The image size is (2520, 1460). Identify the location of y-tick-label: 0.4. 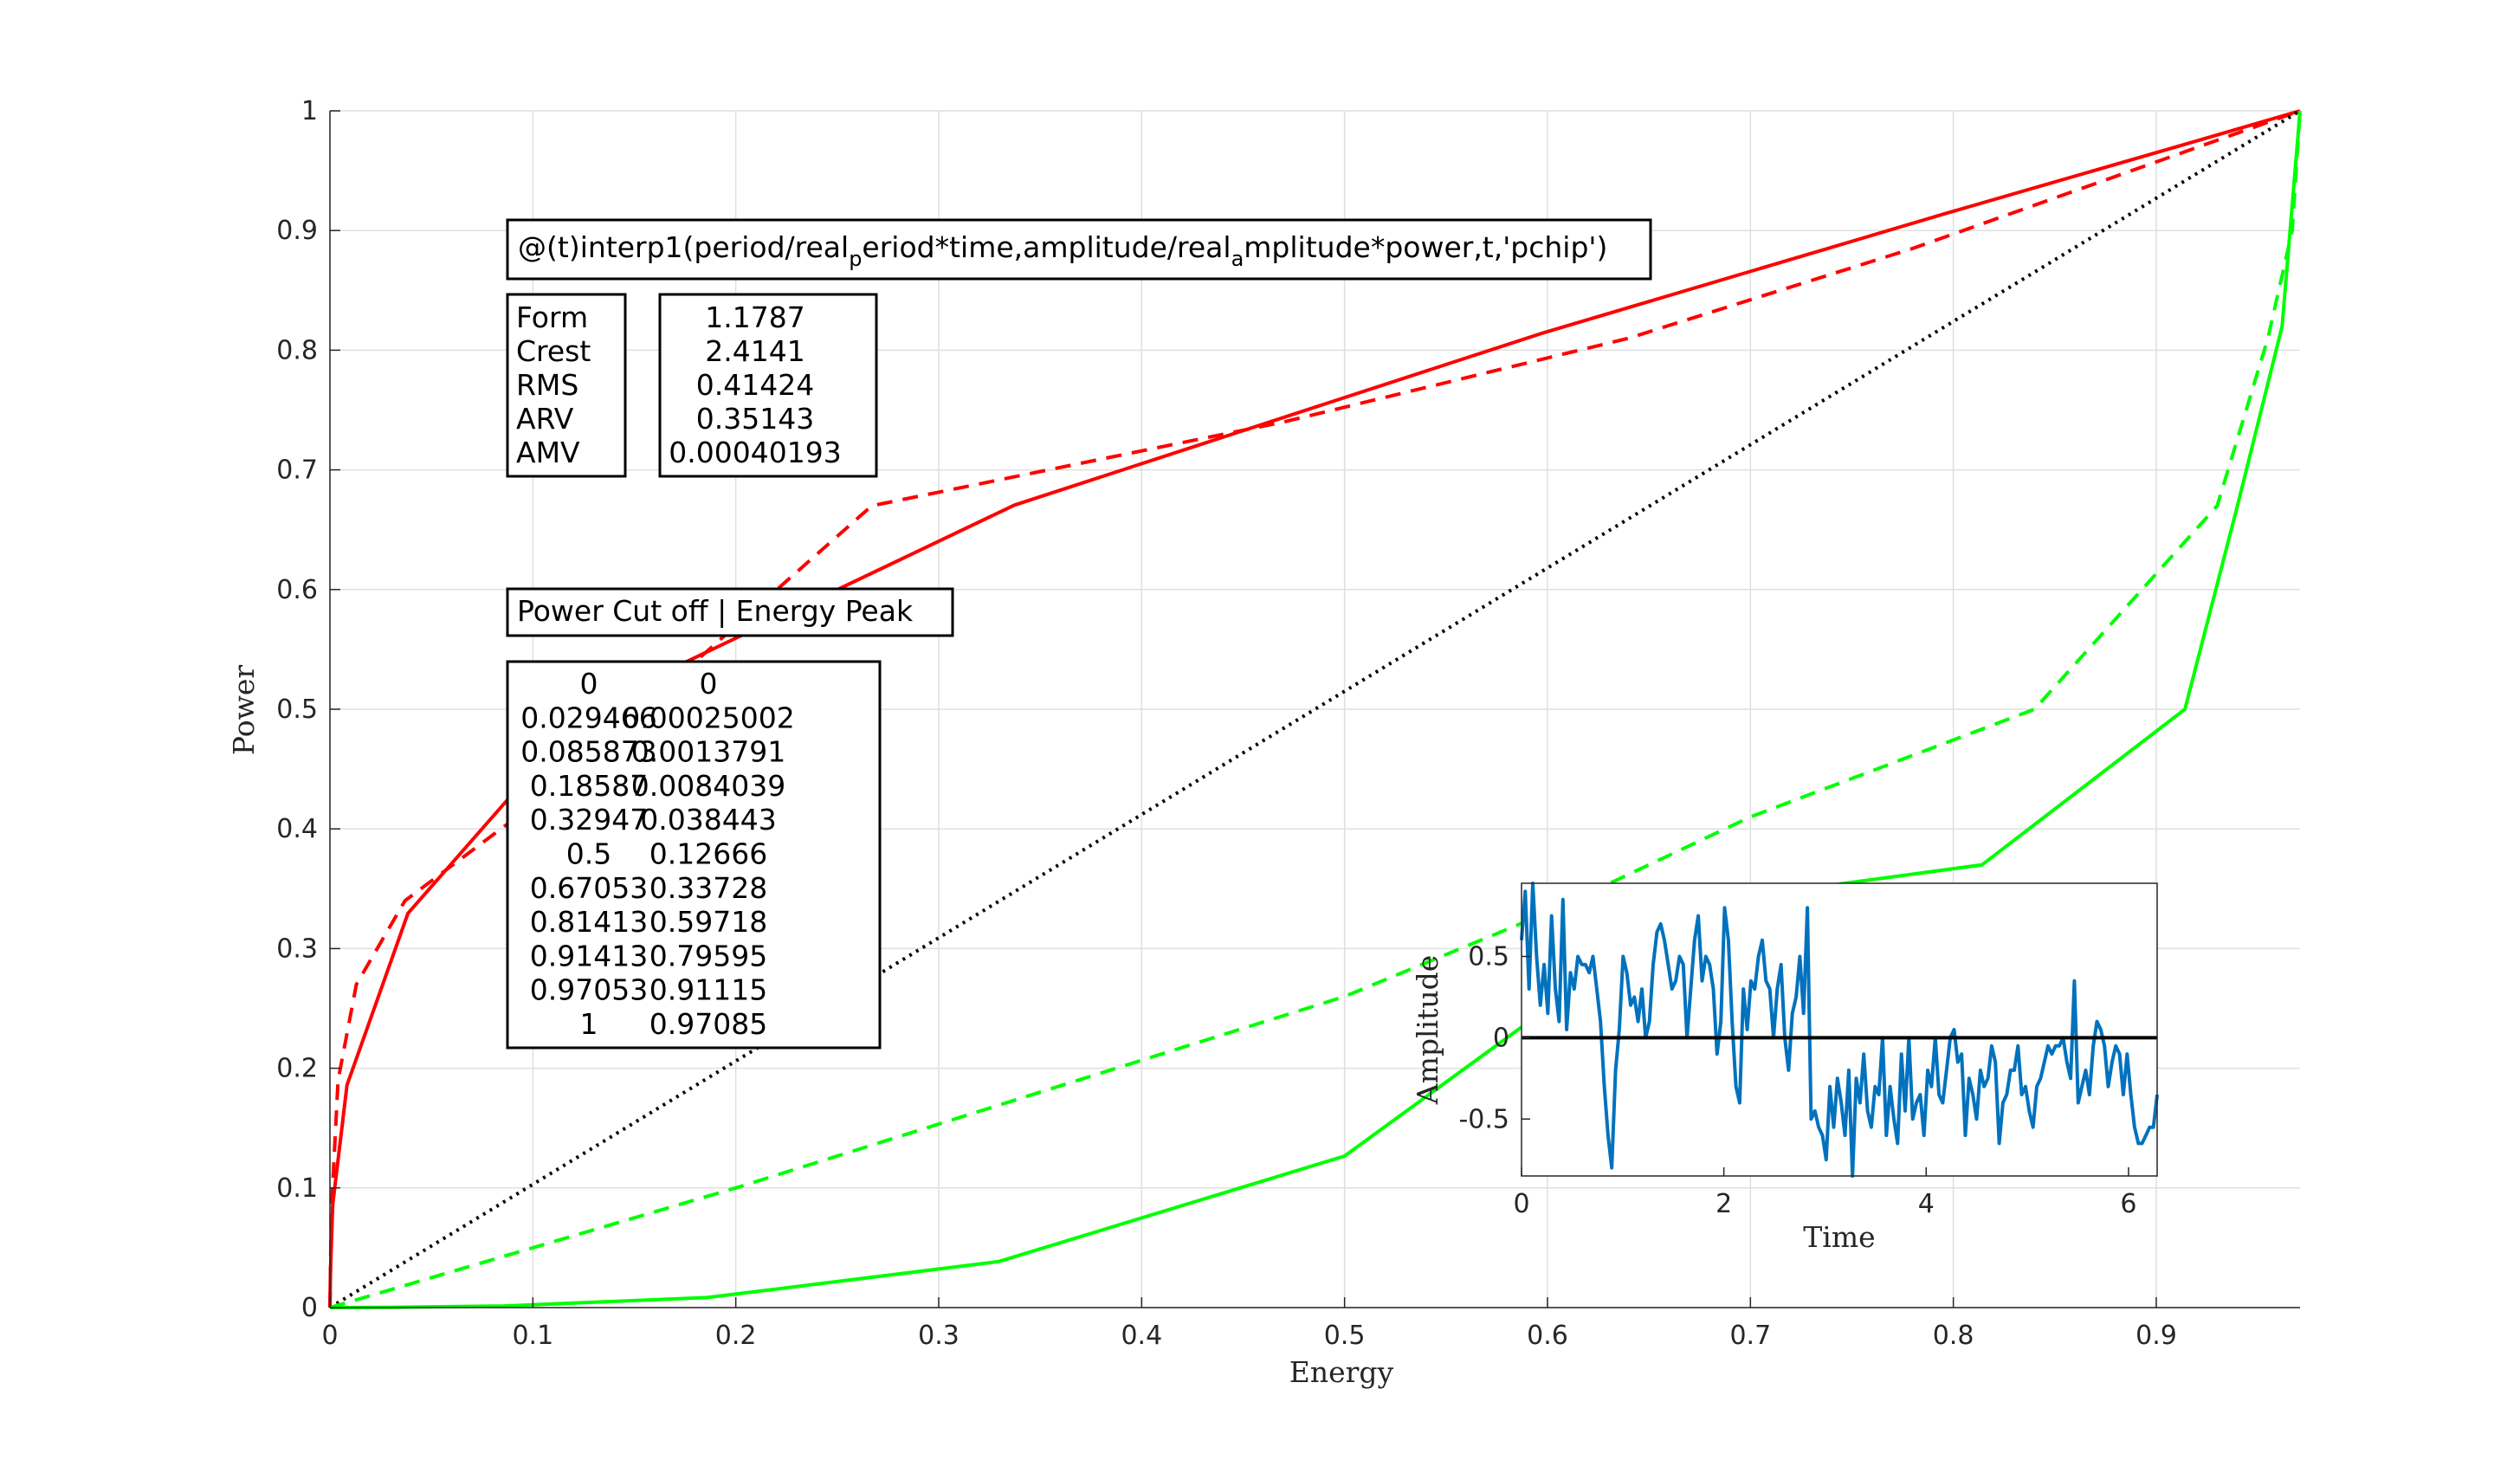
(297, 829).